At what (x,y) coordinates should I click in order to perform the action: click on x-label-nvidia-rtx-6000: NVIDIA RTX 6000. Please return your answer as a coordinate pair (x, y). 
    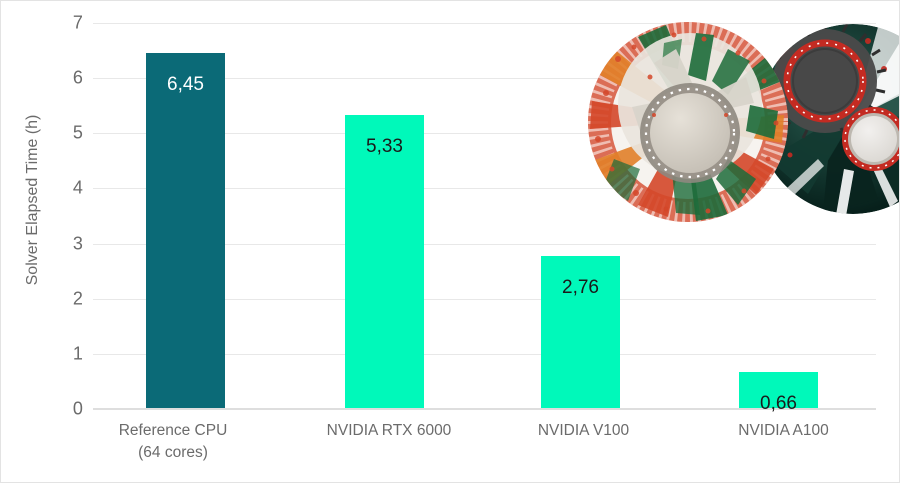
    Looking at the image, I should click on (389, 431).